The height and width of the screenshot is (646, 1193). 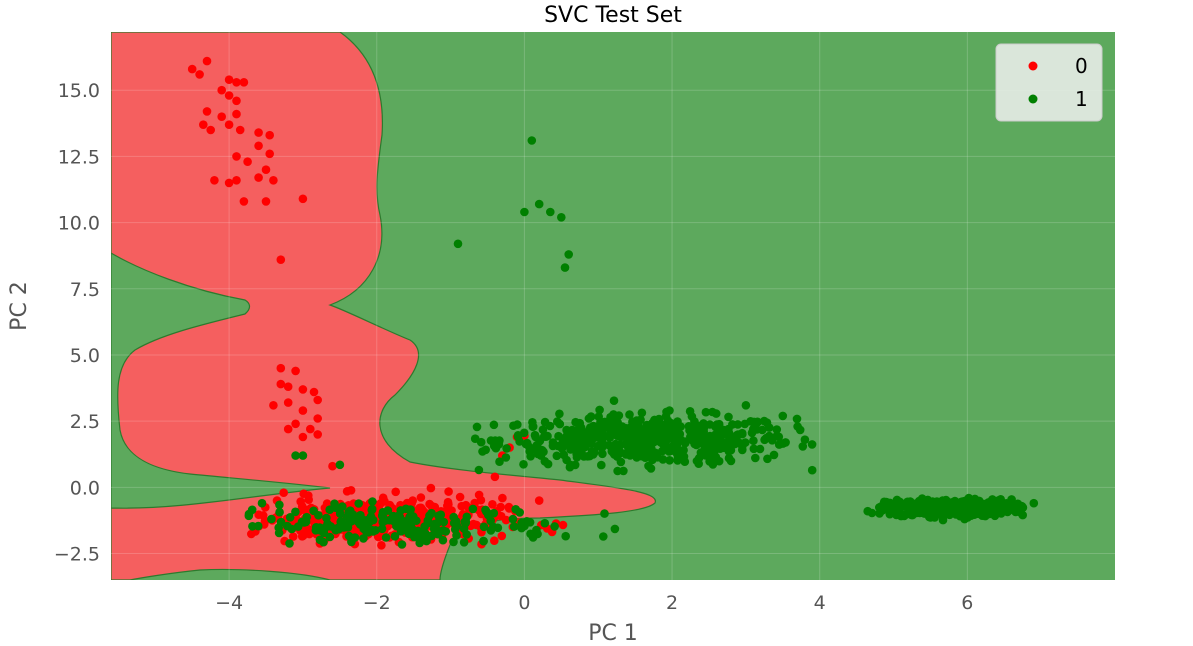 What do you see at coordinates (85, 422) in the screenshot?
I see `y-tick-label: 2.5` at bounding box center [85, 422].